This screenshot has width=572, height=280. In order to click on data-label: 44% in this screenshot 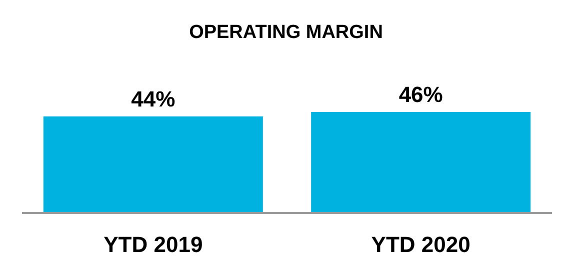, I will do `click(153, 99)`.